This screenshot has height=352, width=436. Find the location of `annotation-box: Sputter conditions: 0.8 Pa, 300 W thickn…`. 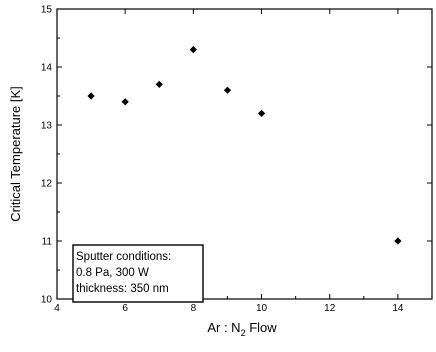

annotation-box: Sputter conditions: 0.8 Pa, 300 W thickn… is located at coordinates (138, 273).